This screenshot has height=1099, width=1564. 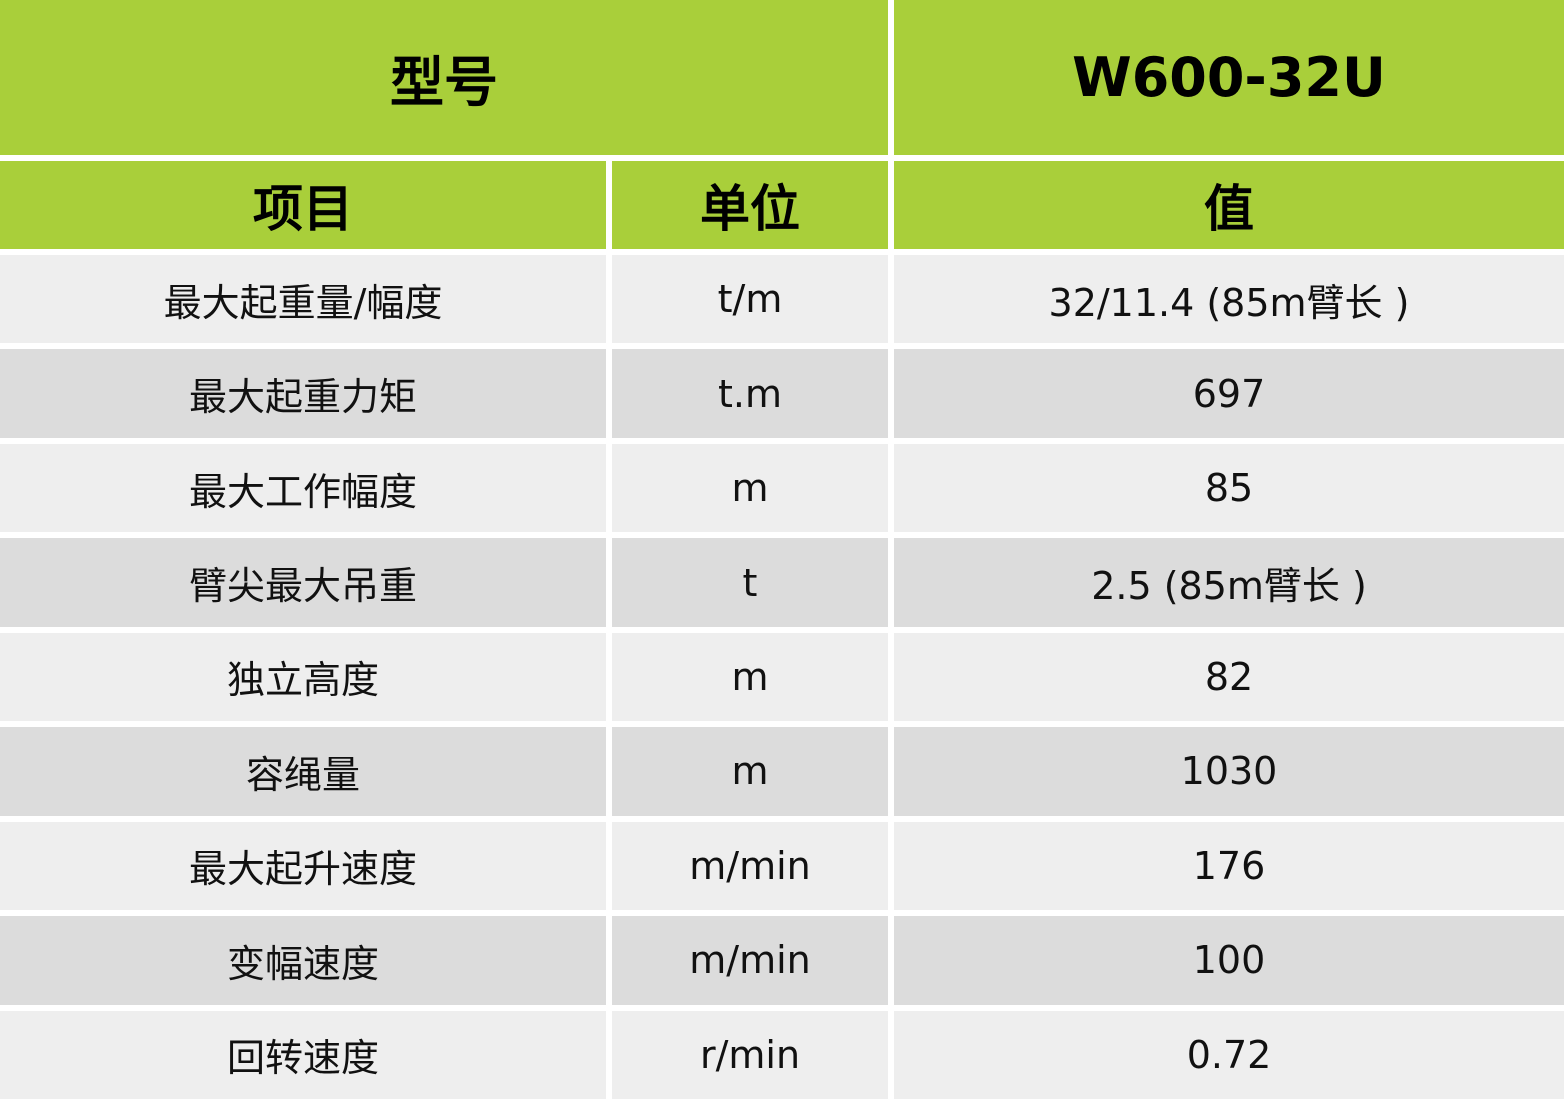 I want to click on table-cell-value: 176, so click(x=1229, y=866).